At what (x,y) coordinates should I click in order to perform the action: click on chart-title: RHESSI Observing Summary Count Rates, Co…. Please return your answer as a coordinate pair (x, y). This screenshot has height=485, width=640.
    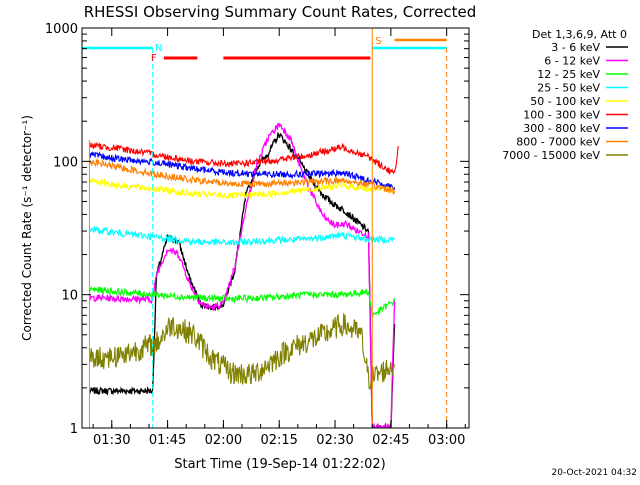
    Looking at the image, I should click on (280, 12).